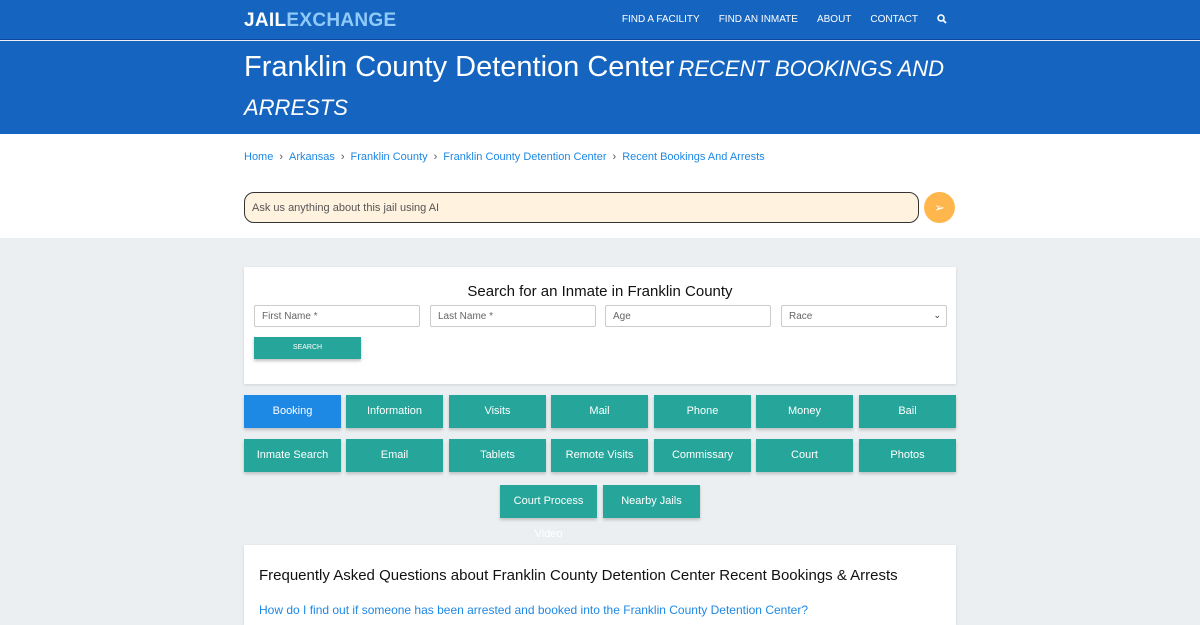  What do you see at coordinates (937, 315) in the screenshot?
I see `chevron-down-icon: ⌄` at bounding box center [937, 315].